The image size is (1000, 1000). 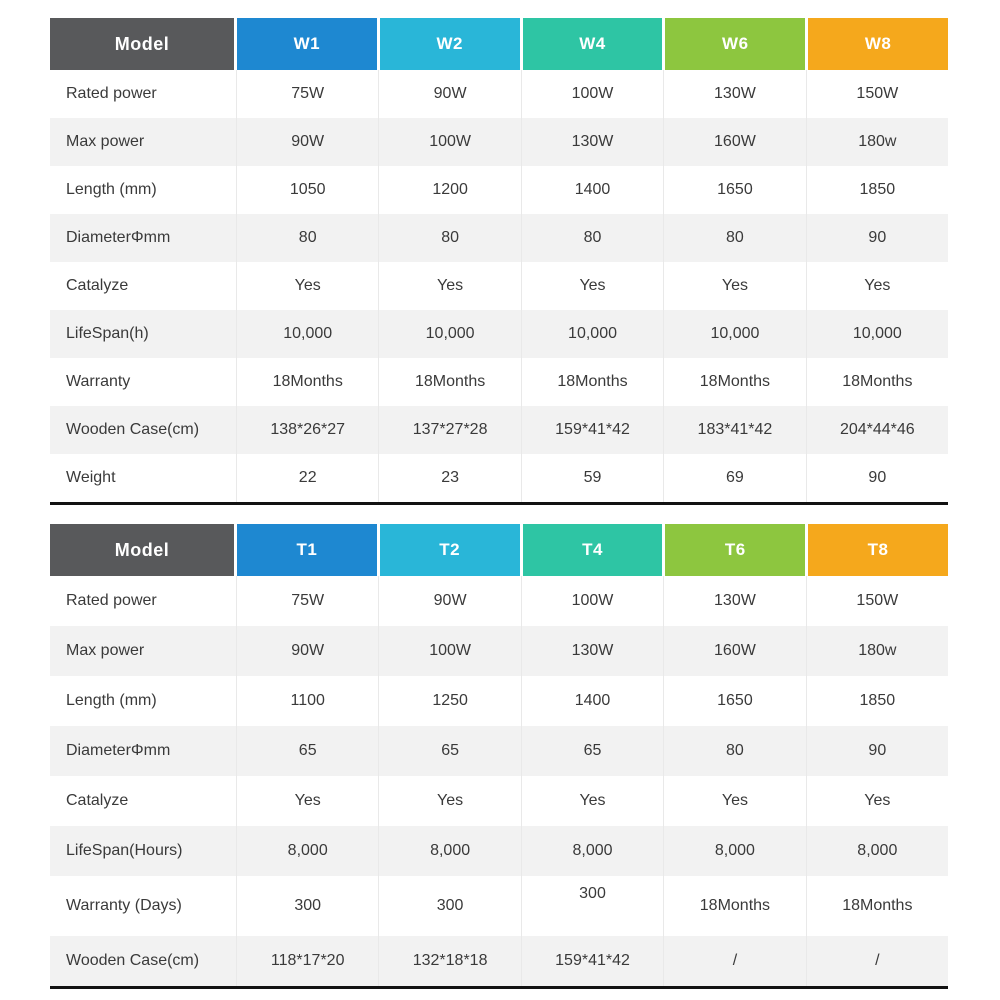 What do you see at coordinates (143, 961) in the screenshot?
I see `row-label: Wooden Case(cm)` at bounding box center [143, 961].